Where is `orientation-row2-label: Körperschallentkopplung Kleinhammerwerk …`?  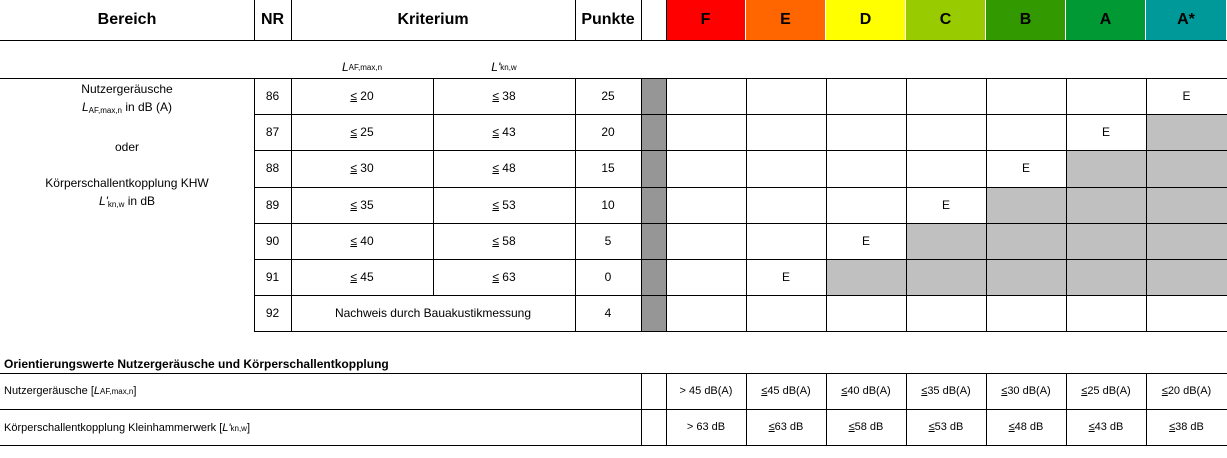
orientation-row2-label: Körperschallentkopplung Kleinhammerwerk … is located at coordinates (127, 428).